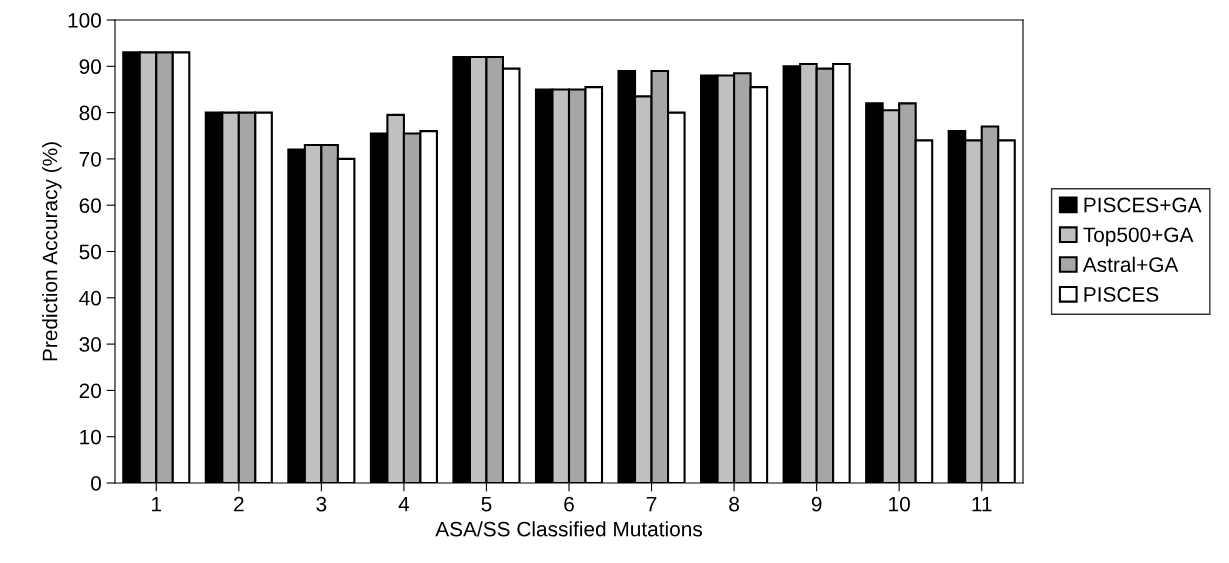  I want to click on y-tick-label: 10, so click(90, 437).